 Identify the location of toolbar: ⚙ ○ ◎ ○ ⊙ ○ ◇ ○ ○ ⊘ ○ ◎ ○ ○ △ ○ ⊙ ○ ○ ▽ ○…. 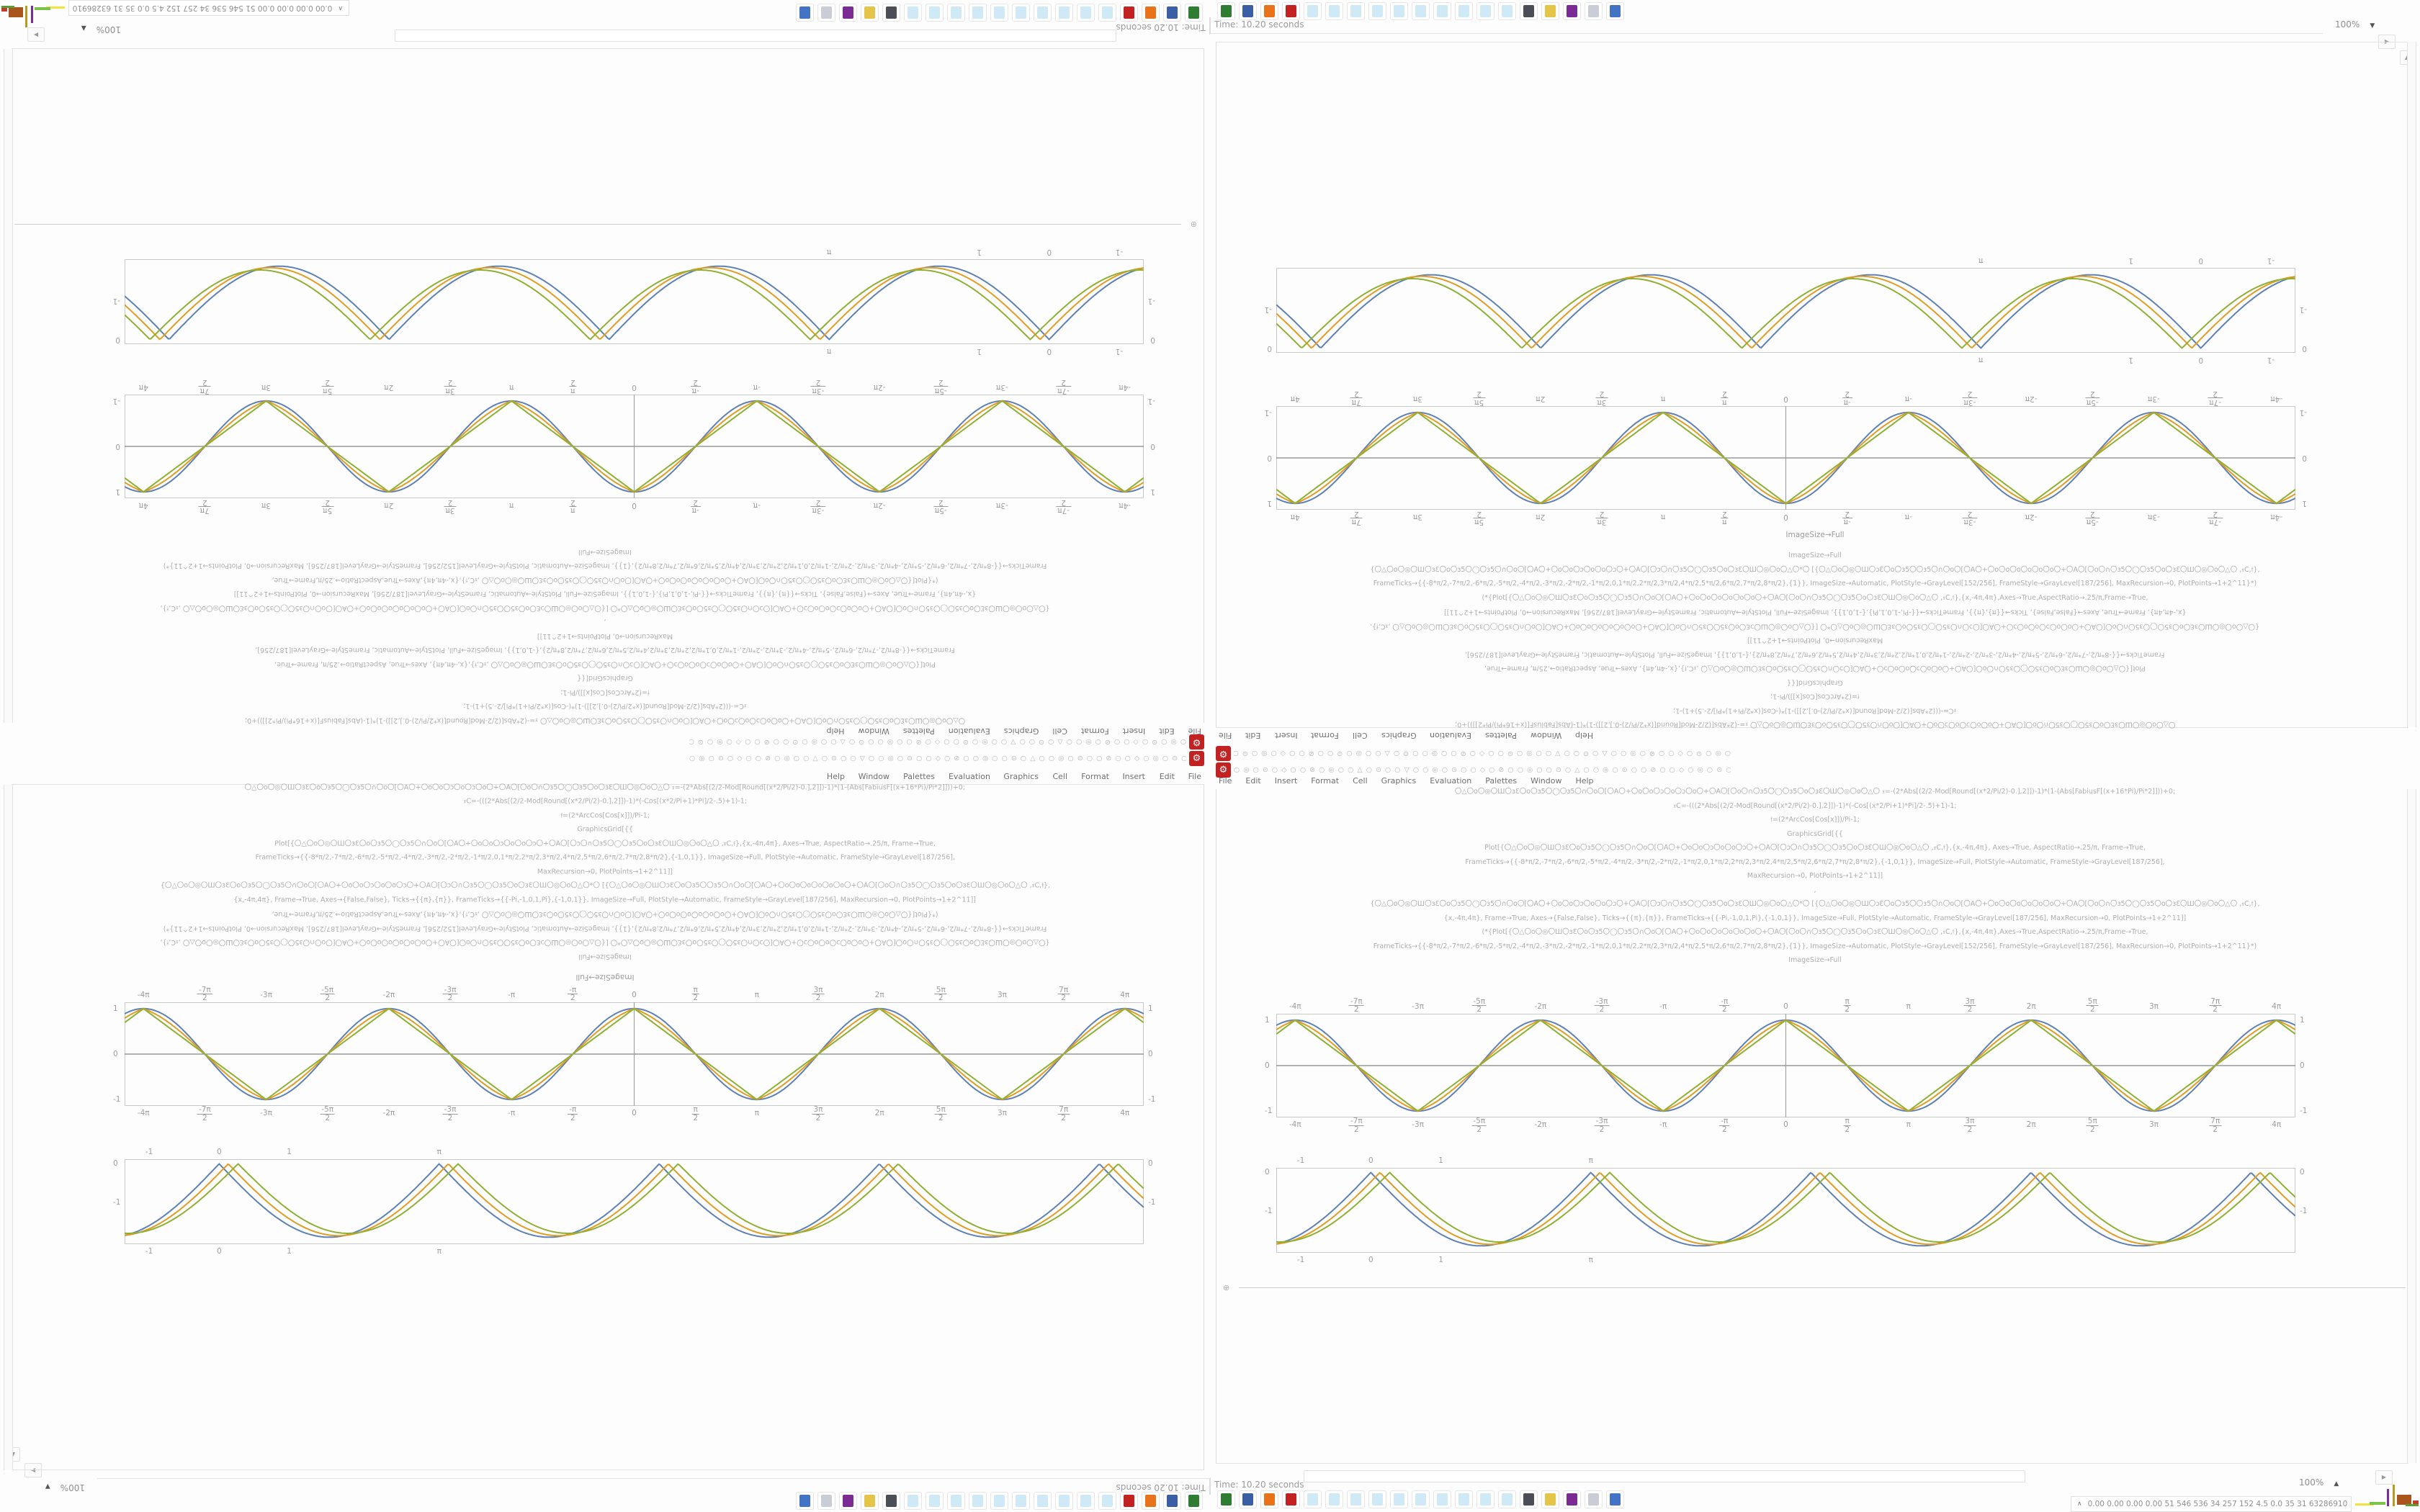
(1473, 770).